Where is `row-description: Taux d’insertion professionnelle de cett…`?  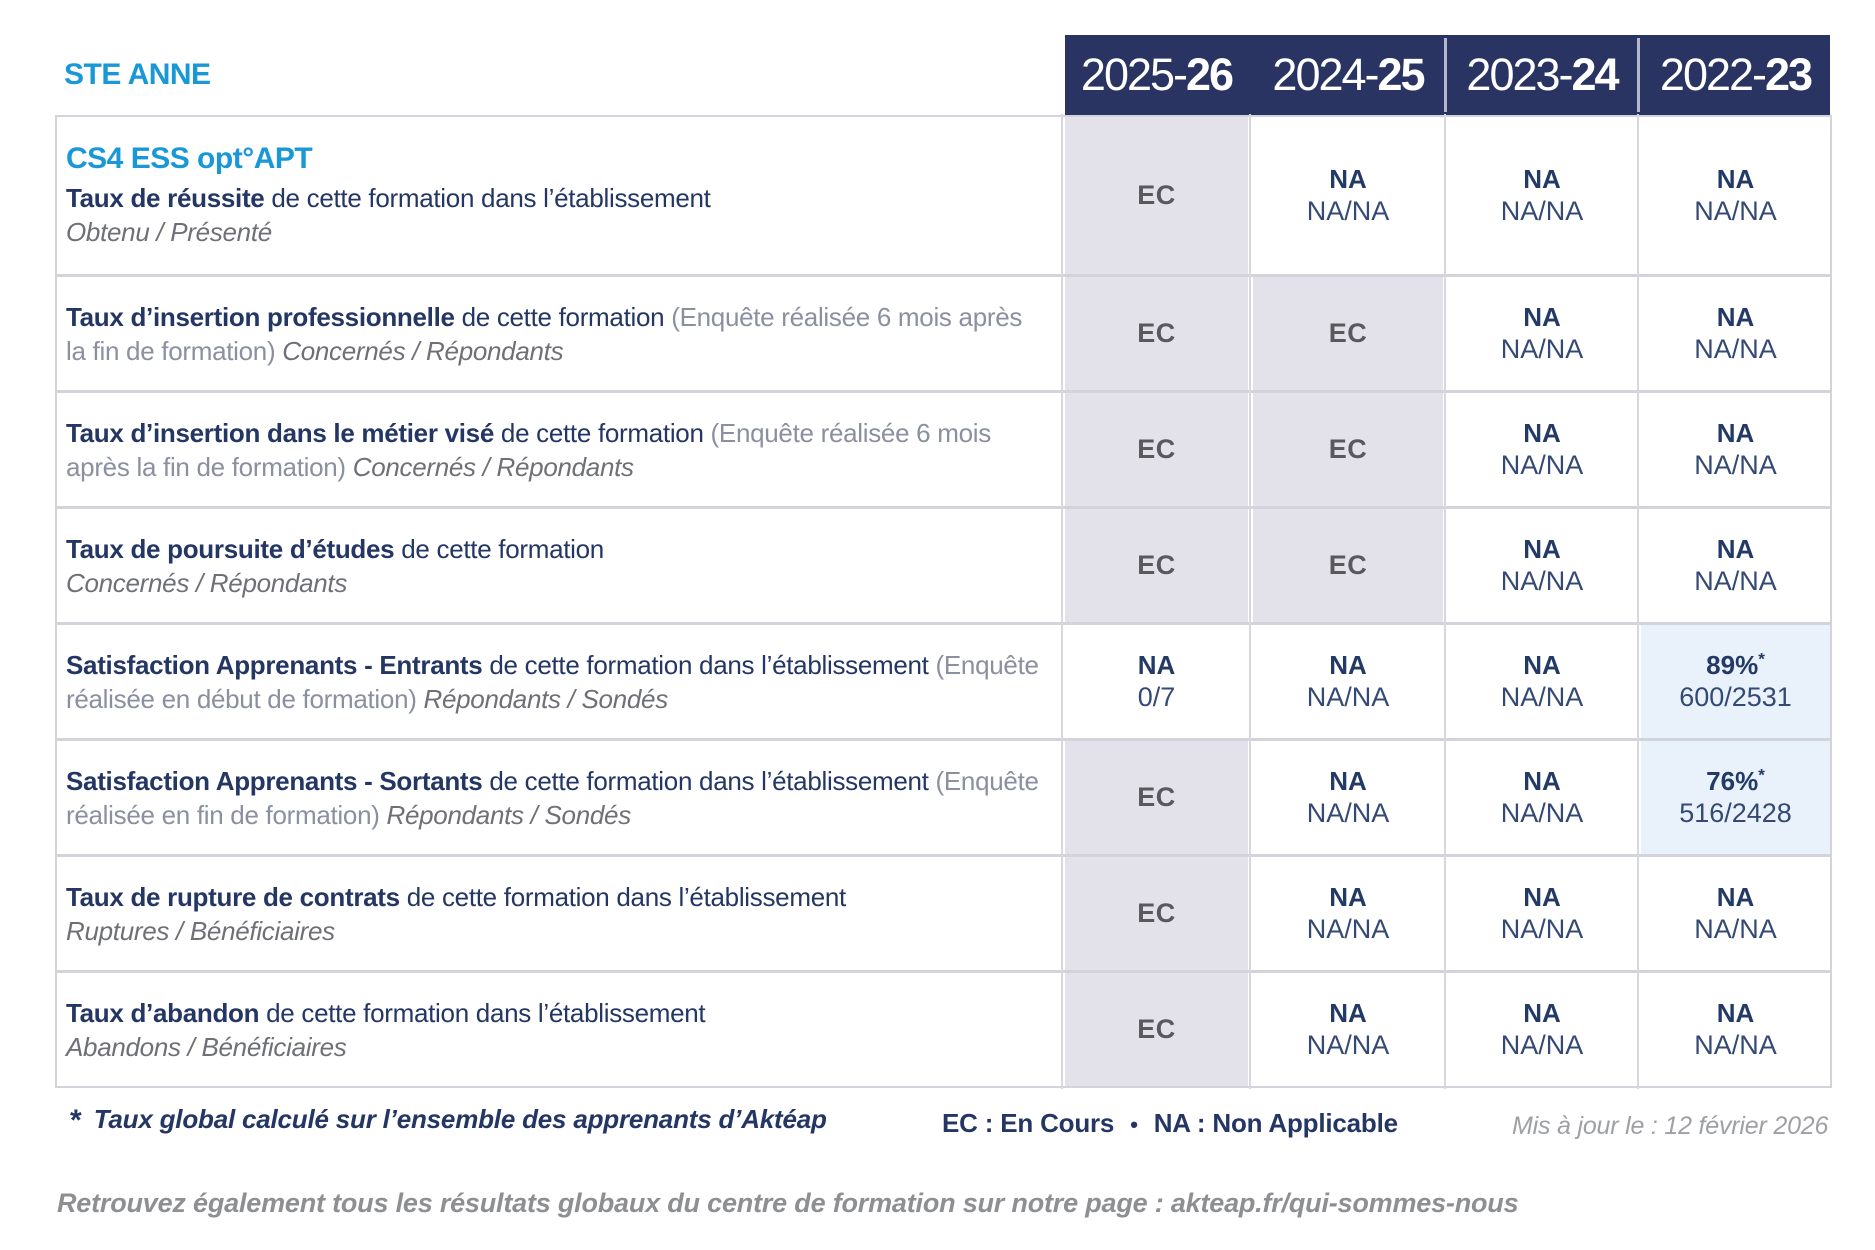 row-description: Taux d’insertion professionnelle de cett… is located at coordinates (556, 334).